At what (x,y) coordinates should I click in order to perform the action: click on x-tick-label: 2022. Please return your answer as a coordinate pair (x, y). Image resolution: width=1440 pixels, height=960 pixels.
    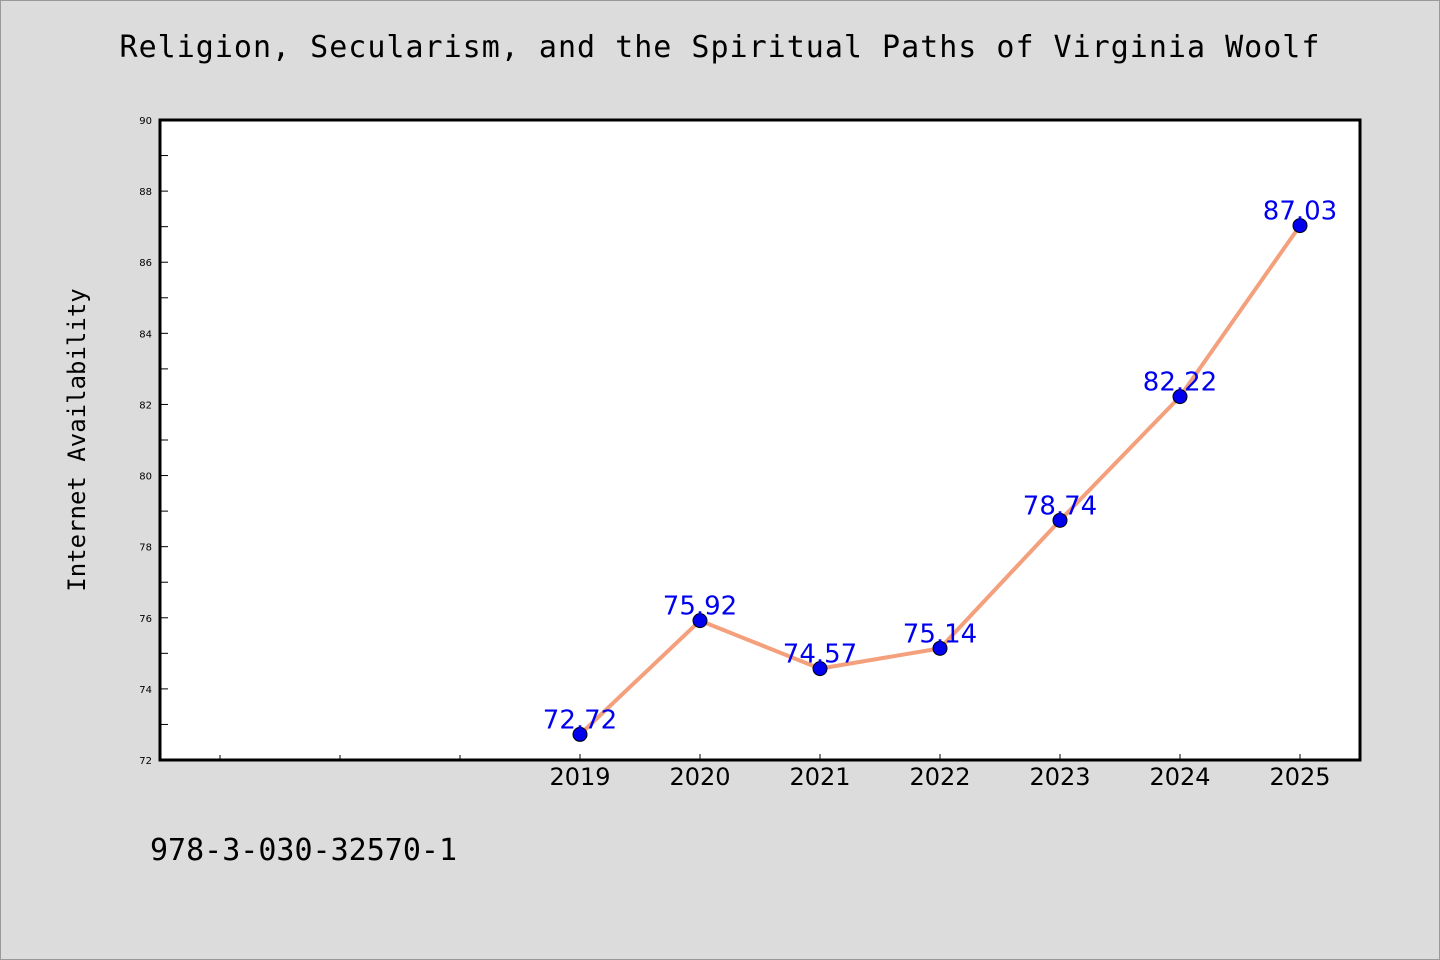
    Looking at the image, I should click on (939, 777).